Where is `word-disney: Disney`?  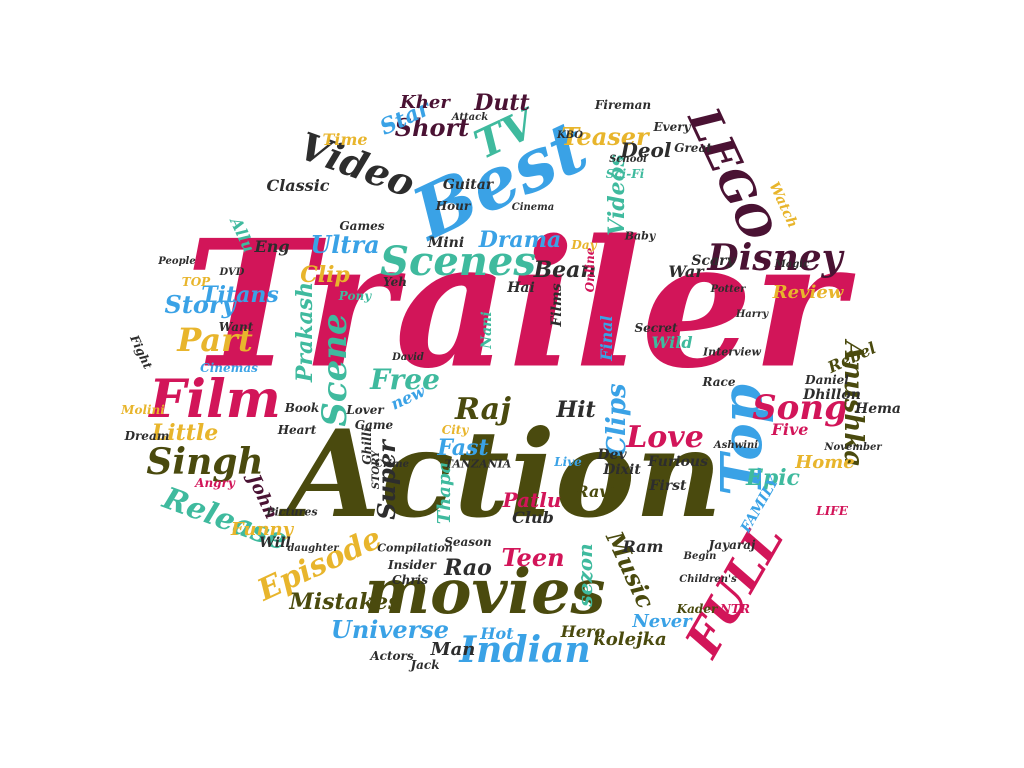 word-disney: Disney is located at coordinates (775, 258).